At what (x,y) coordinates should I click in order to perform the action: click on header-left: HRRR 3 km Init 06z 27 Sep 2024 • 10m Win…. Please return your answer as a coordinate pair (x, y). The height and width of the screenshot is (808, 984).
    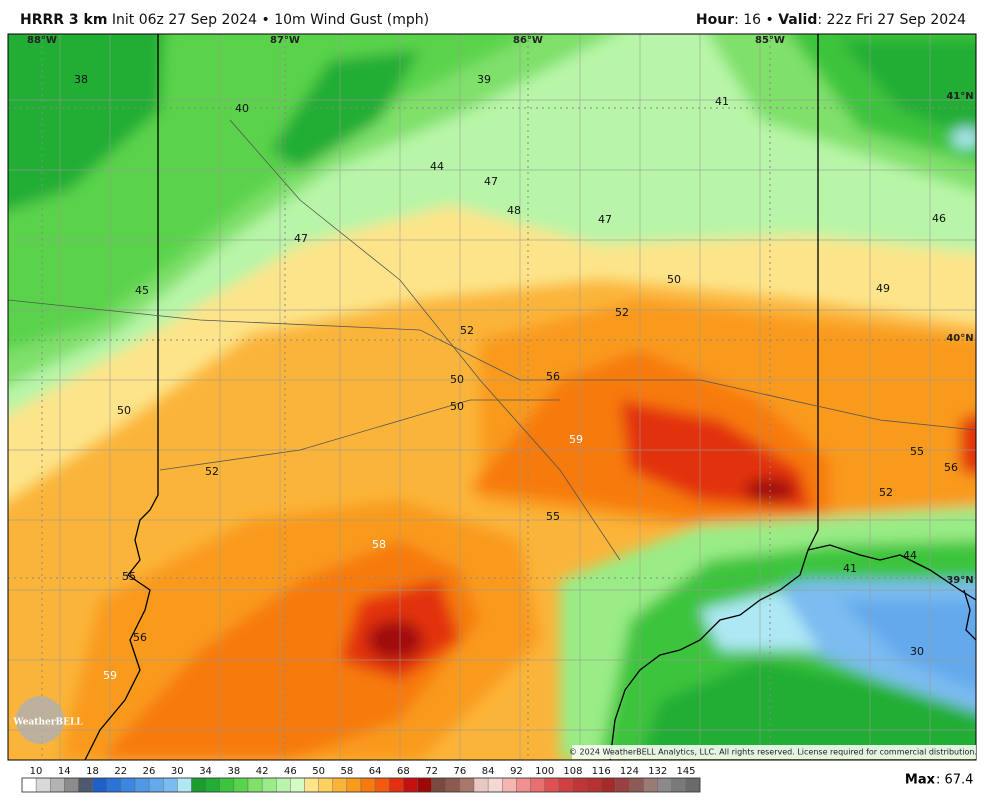
    Looking at the image, I should click on (224, 20).